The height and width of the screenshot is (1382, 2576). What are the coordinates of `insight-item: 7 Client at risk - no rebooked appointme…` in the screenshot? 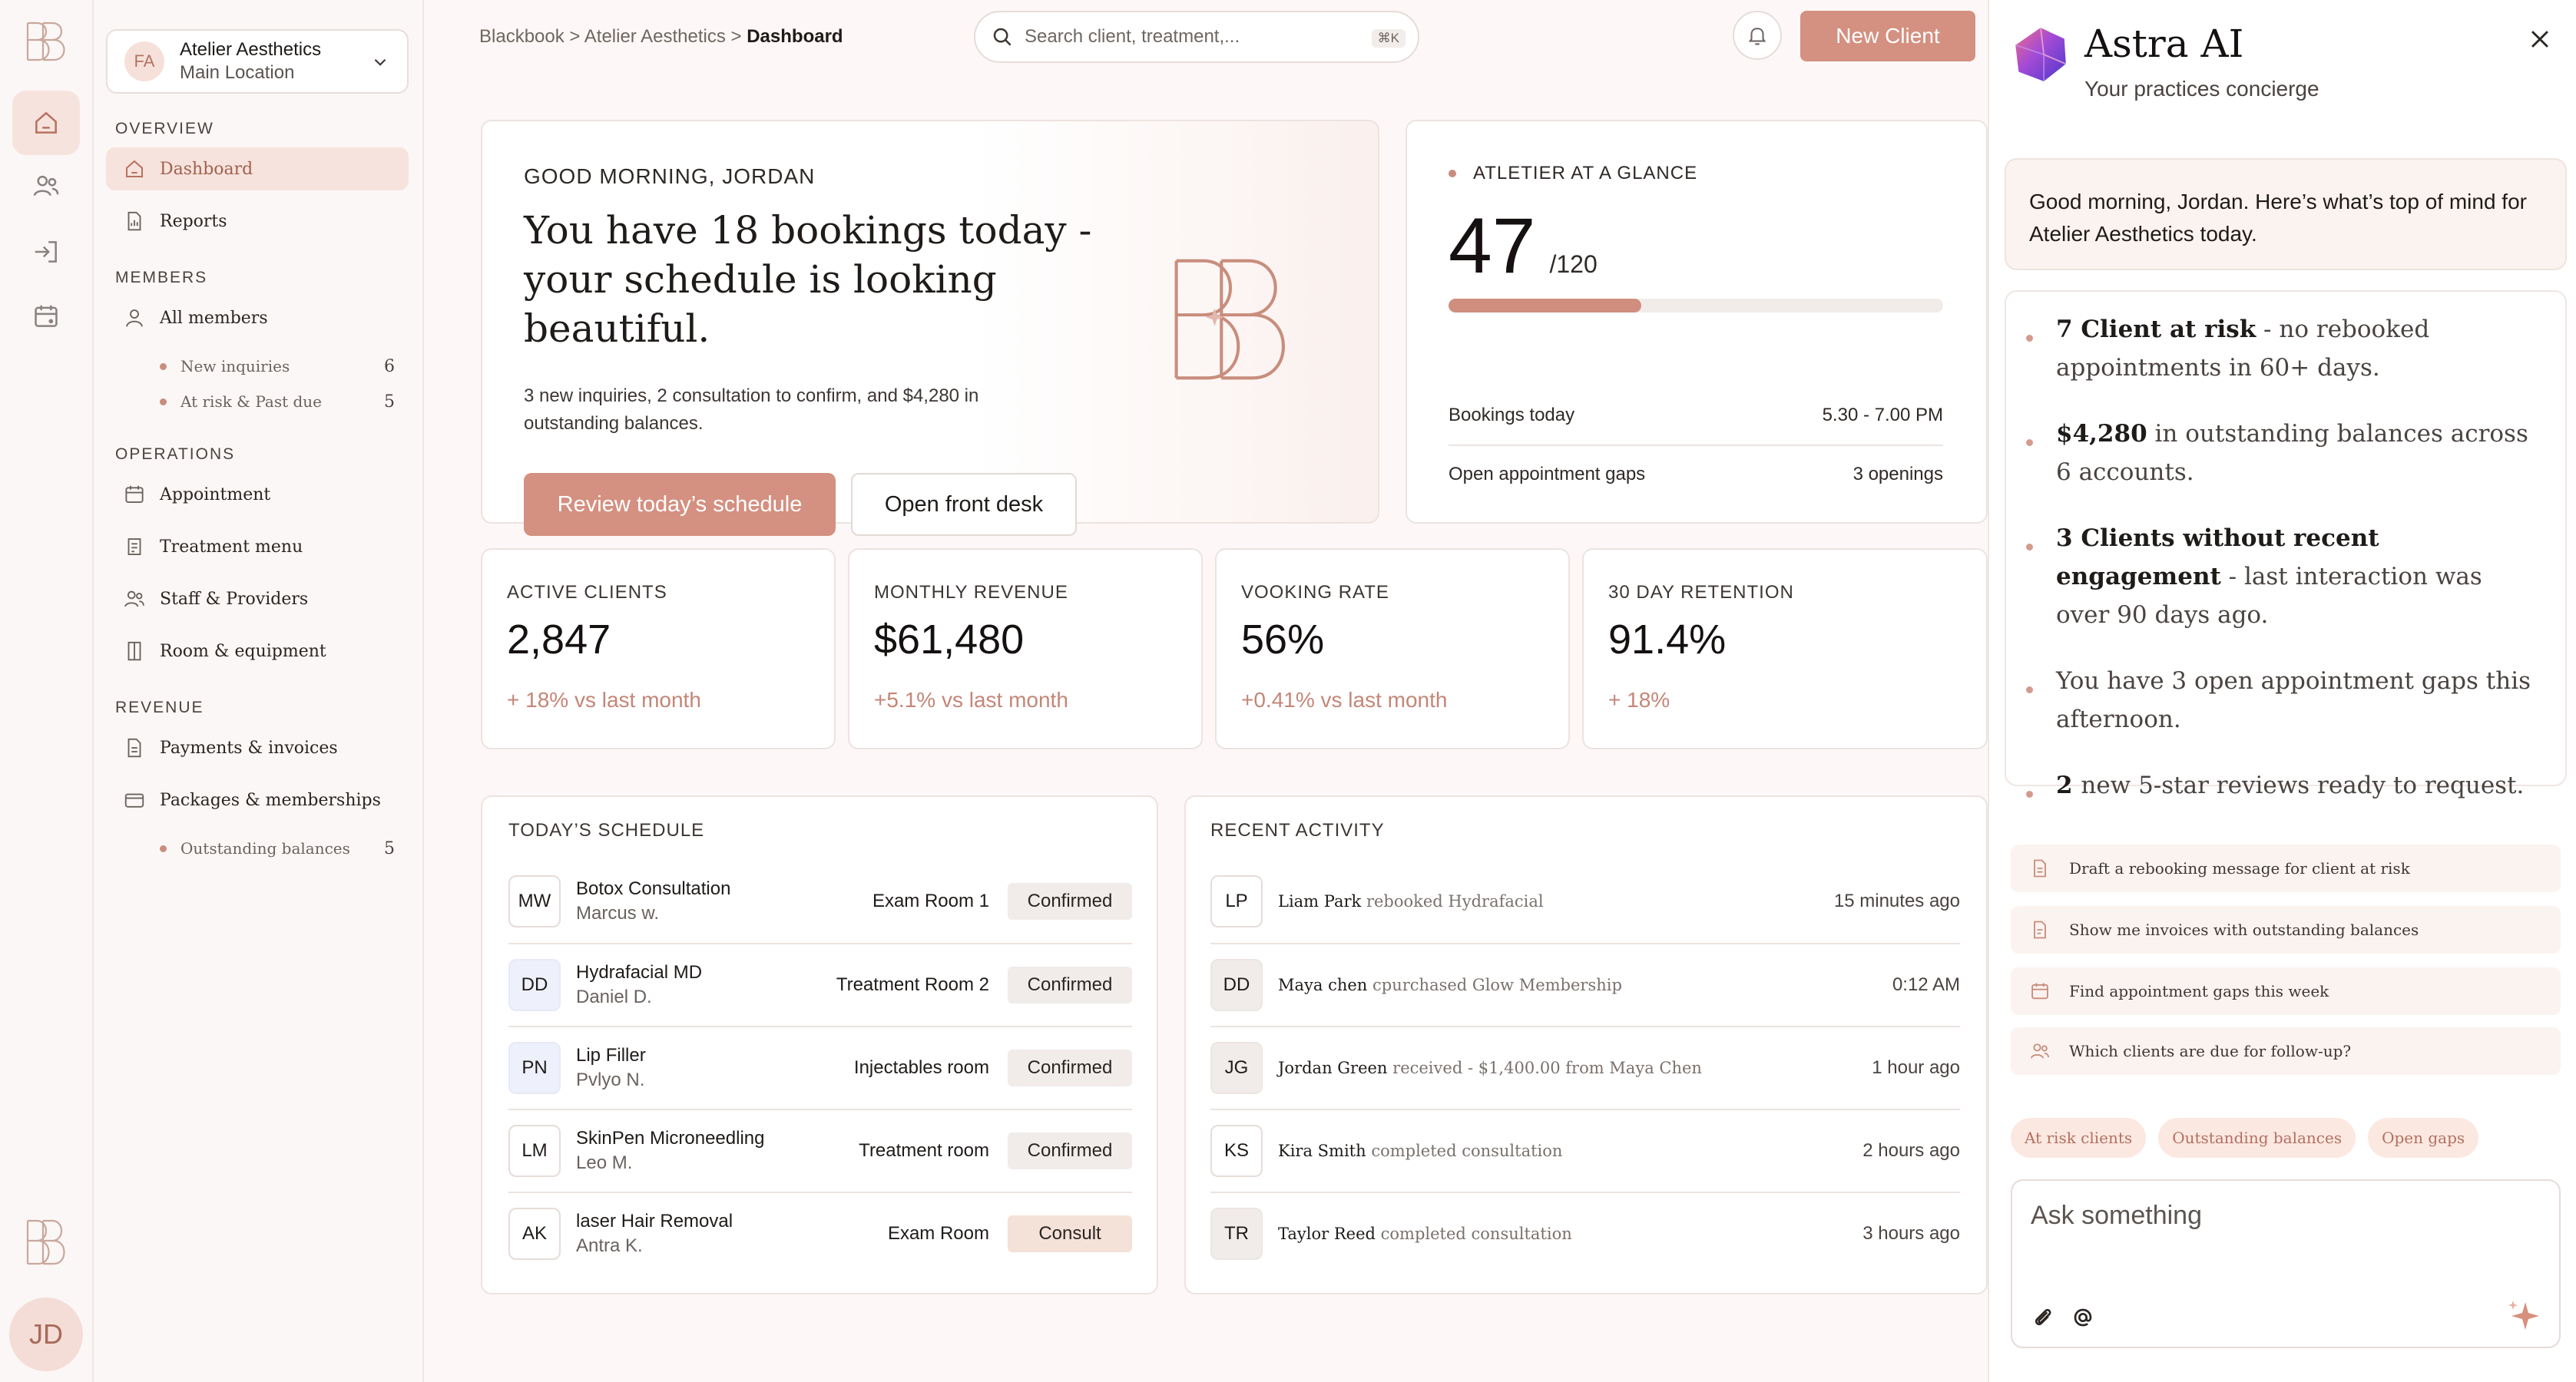 It's located at (2284, 348).